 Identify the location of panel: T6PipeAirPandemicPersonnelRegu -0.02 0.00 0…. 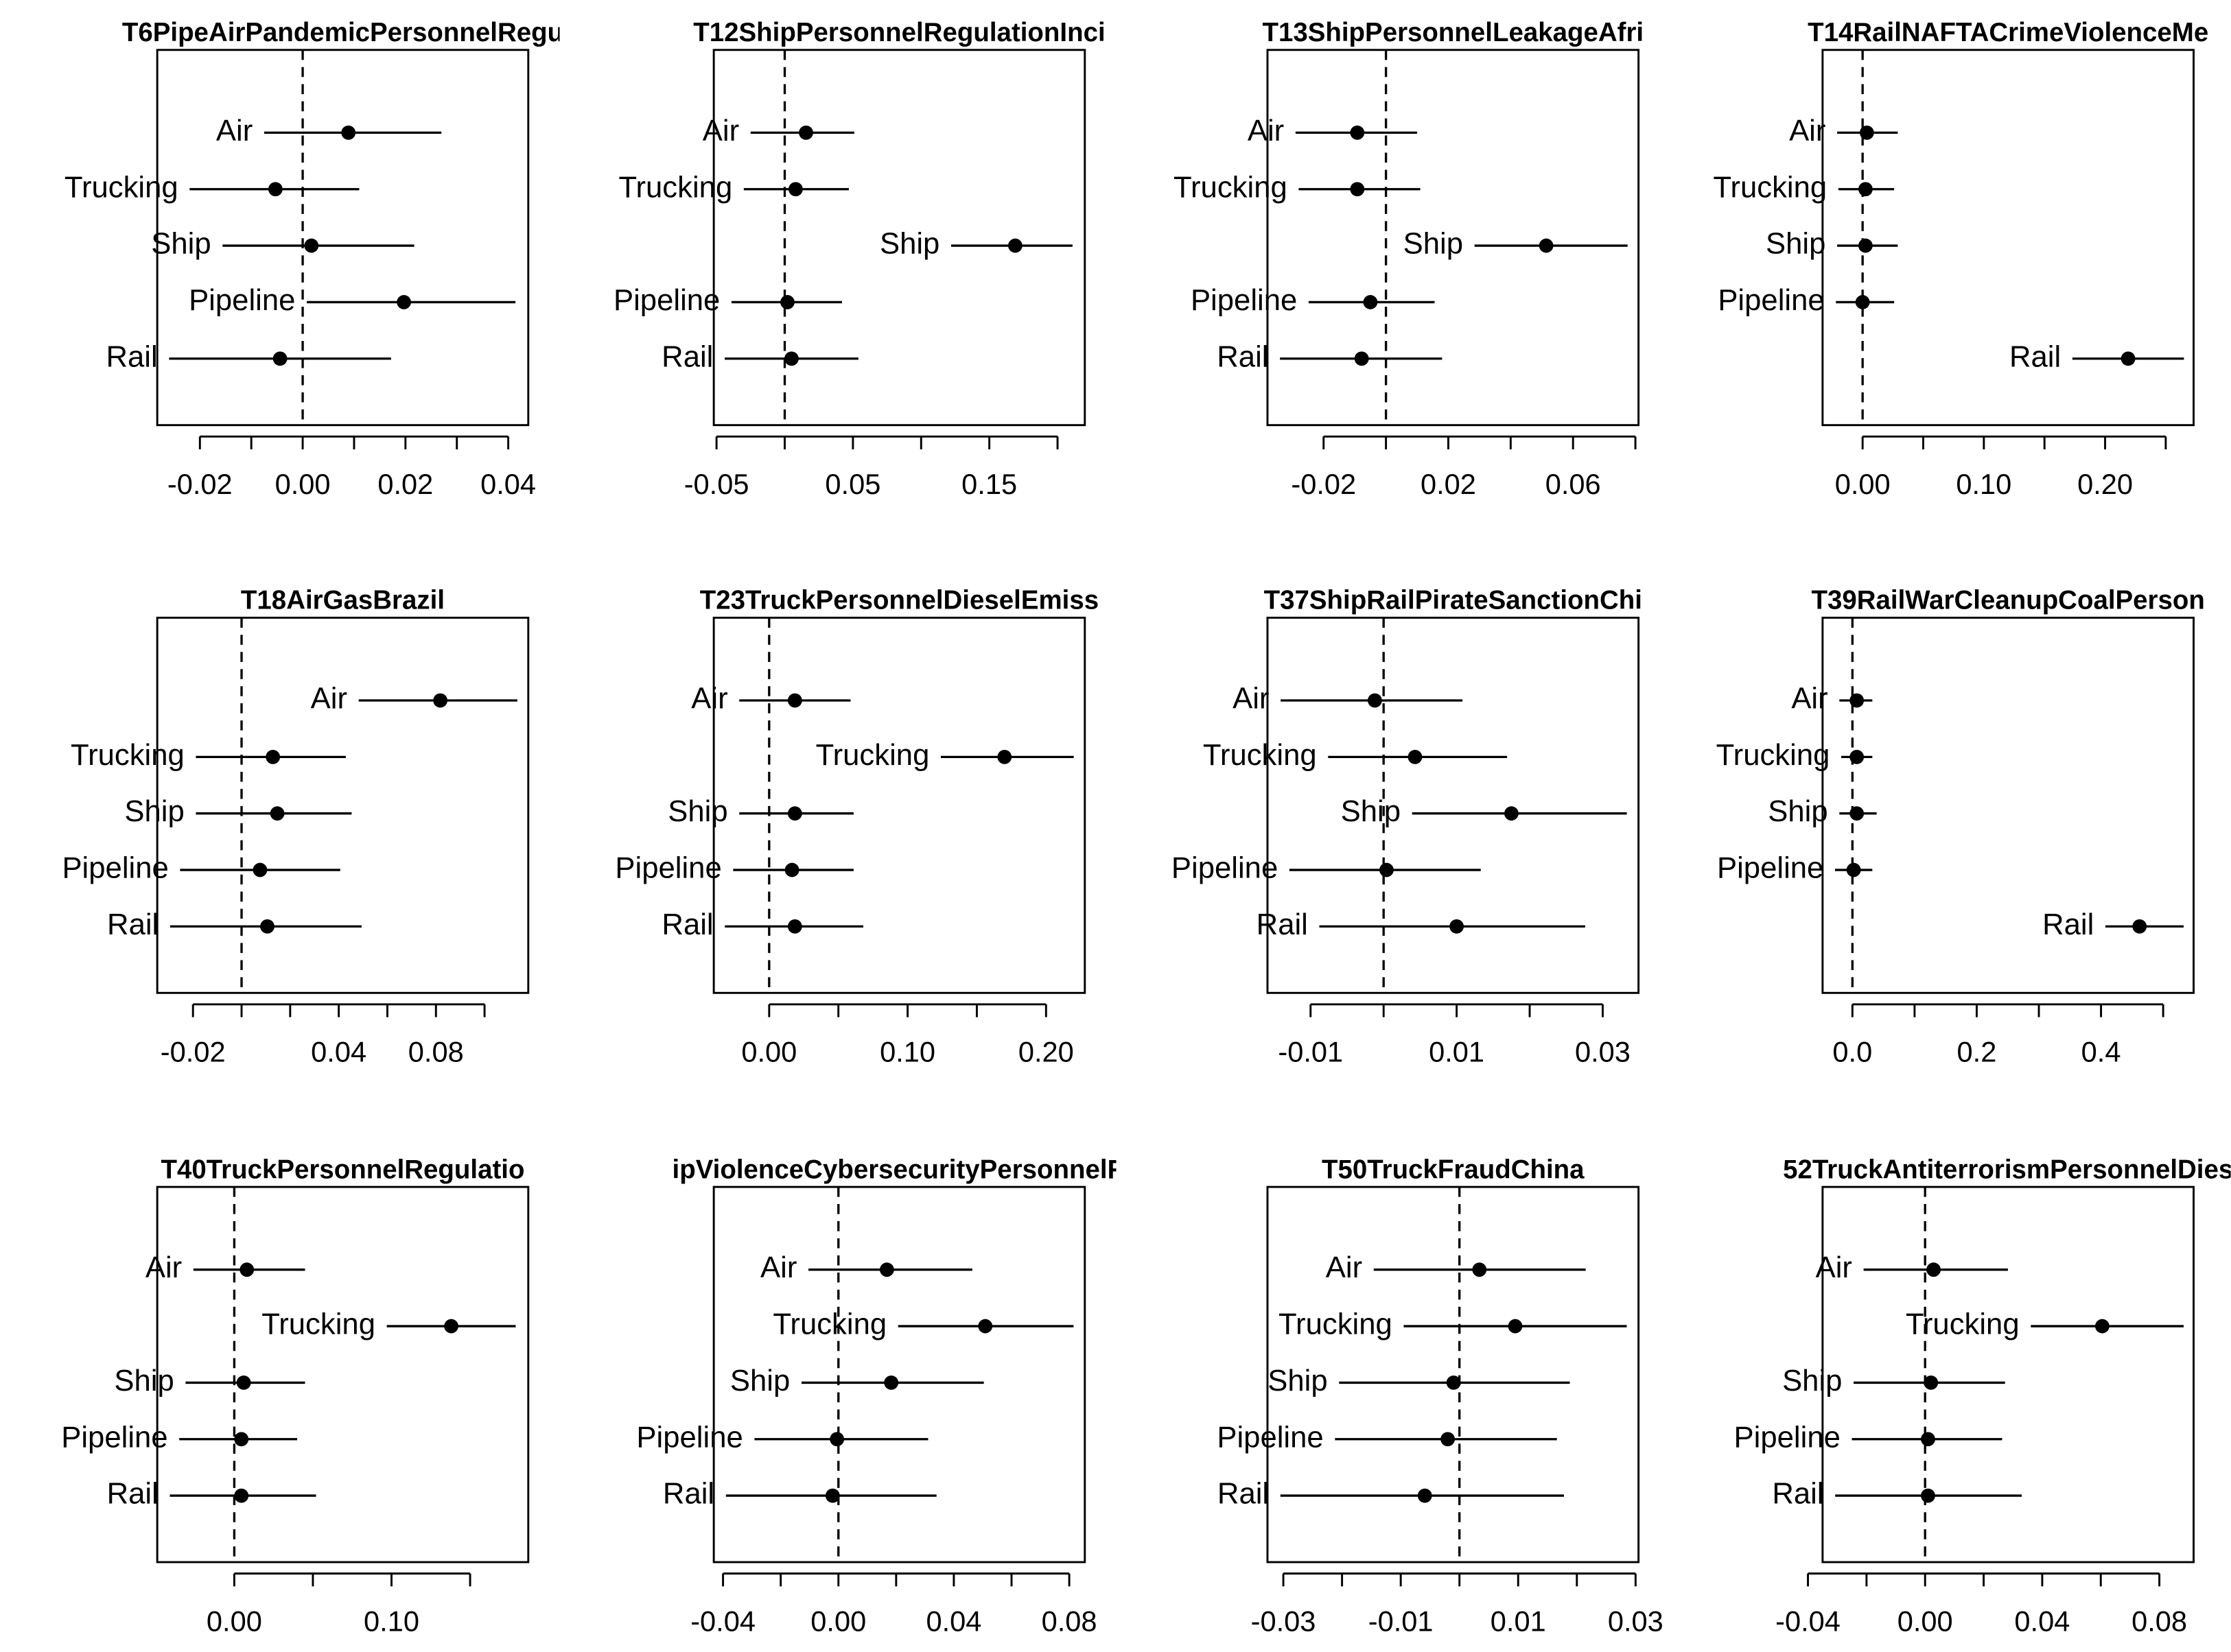
(314, 259).